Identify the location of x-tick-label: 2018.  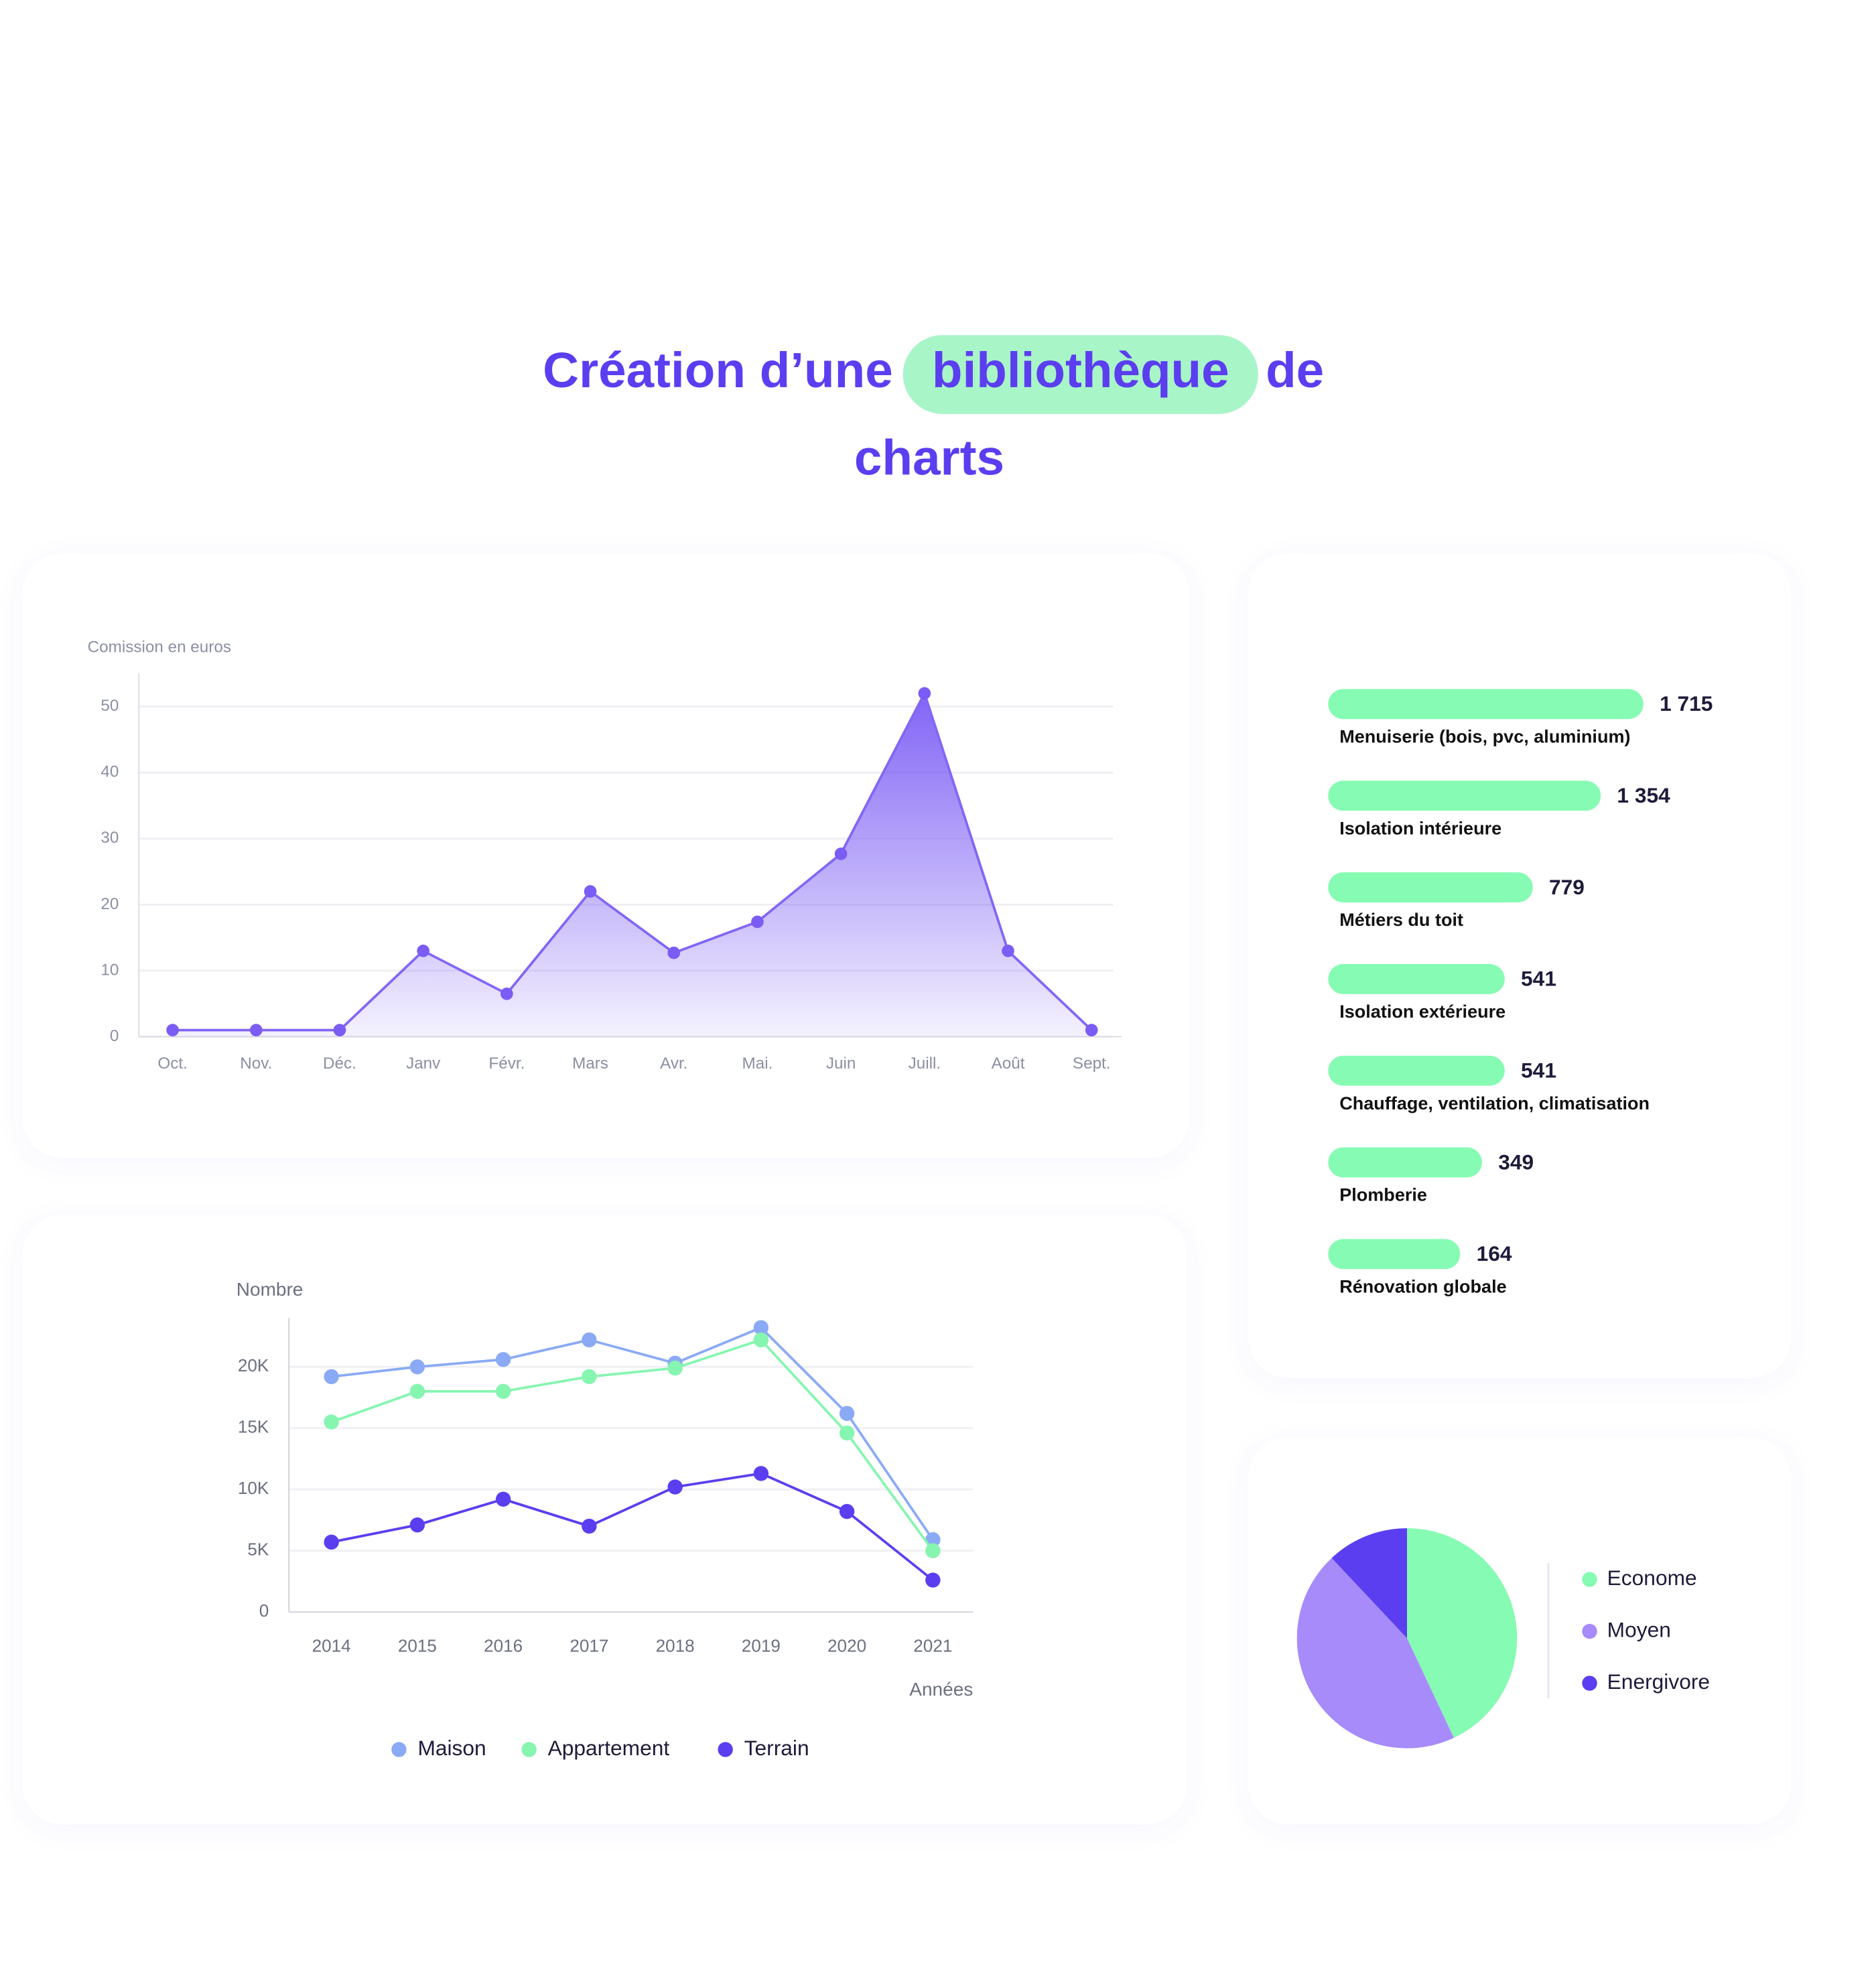
(676, 1645).